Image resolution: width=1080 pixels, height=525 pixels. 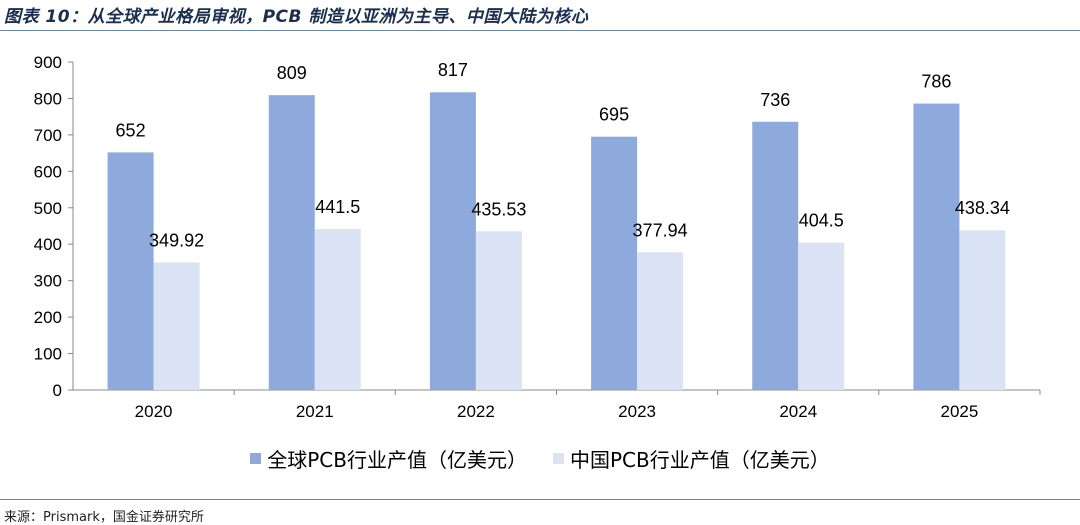 I want to click on data-label-global: 652, so click(x=131, y=130).